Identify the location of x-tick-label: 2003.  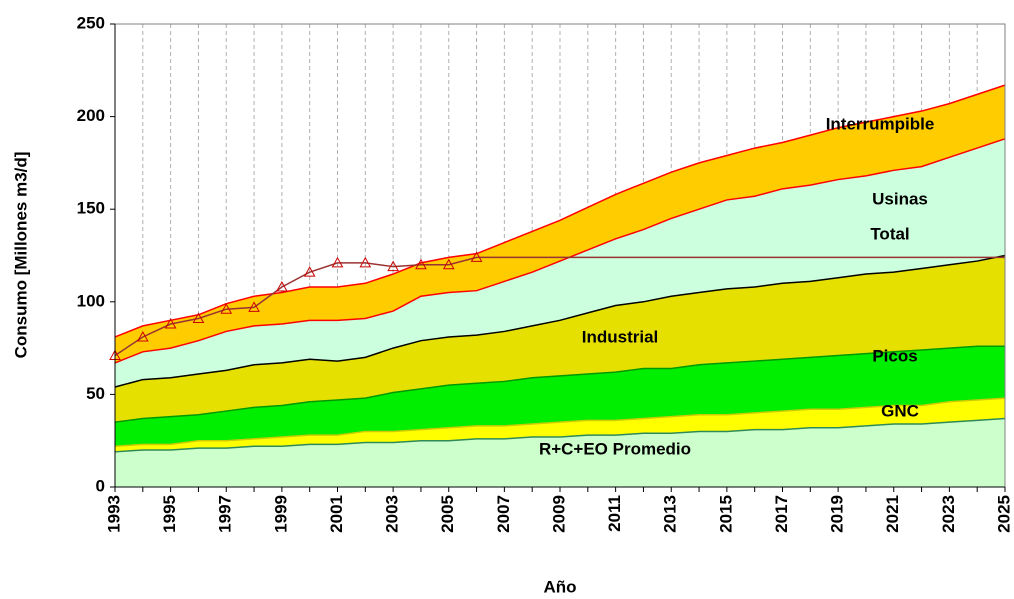
(392, 514).